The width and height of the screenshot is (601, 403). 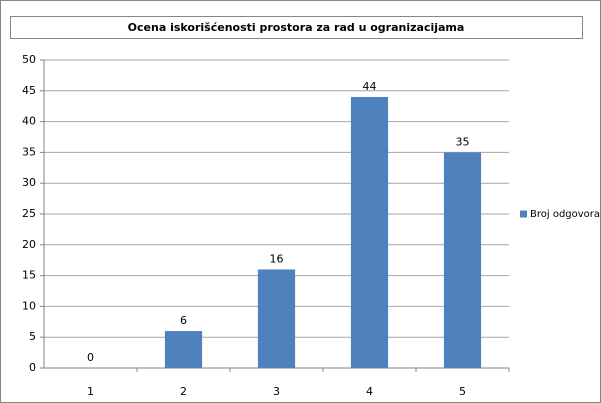 I want to click on y-tick-label: 45, so click(x=29, y=90).